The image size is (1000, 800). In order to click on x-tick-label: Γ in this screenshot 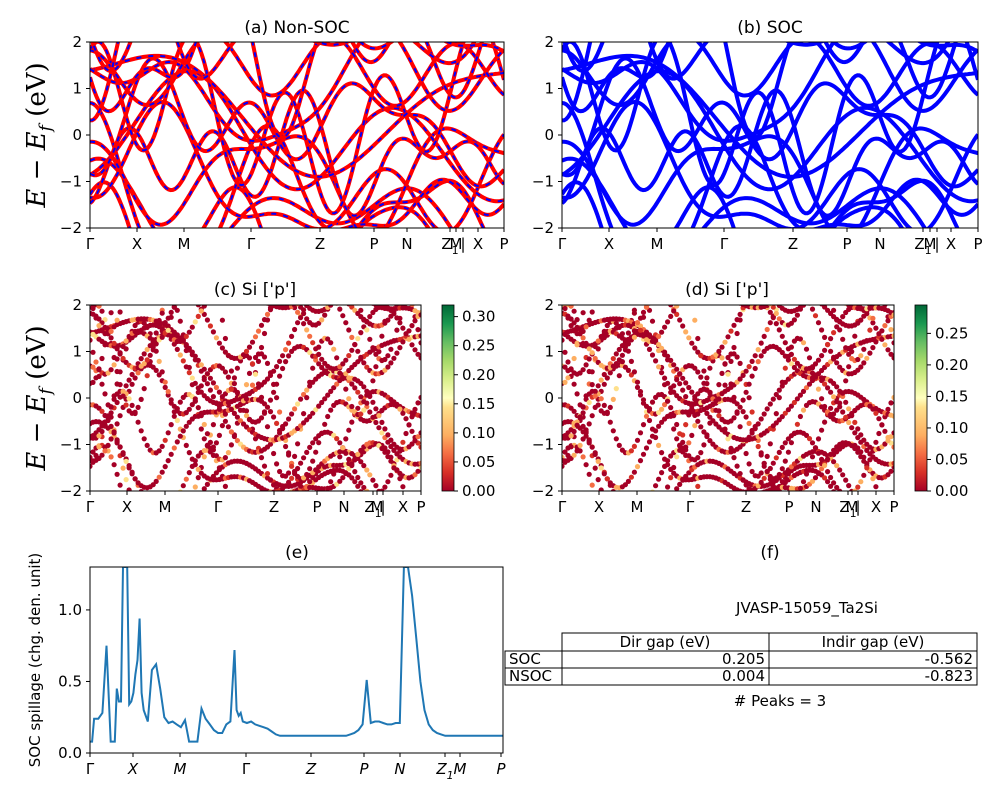, I will do `click(218, 507)`.